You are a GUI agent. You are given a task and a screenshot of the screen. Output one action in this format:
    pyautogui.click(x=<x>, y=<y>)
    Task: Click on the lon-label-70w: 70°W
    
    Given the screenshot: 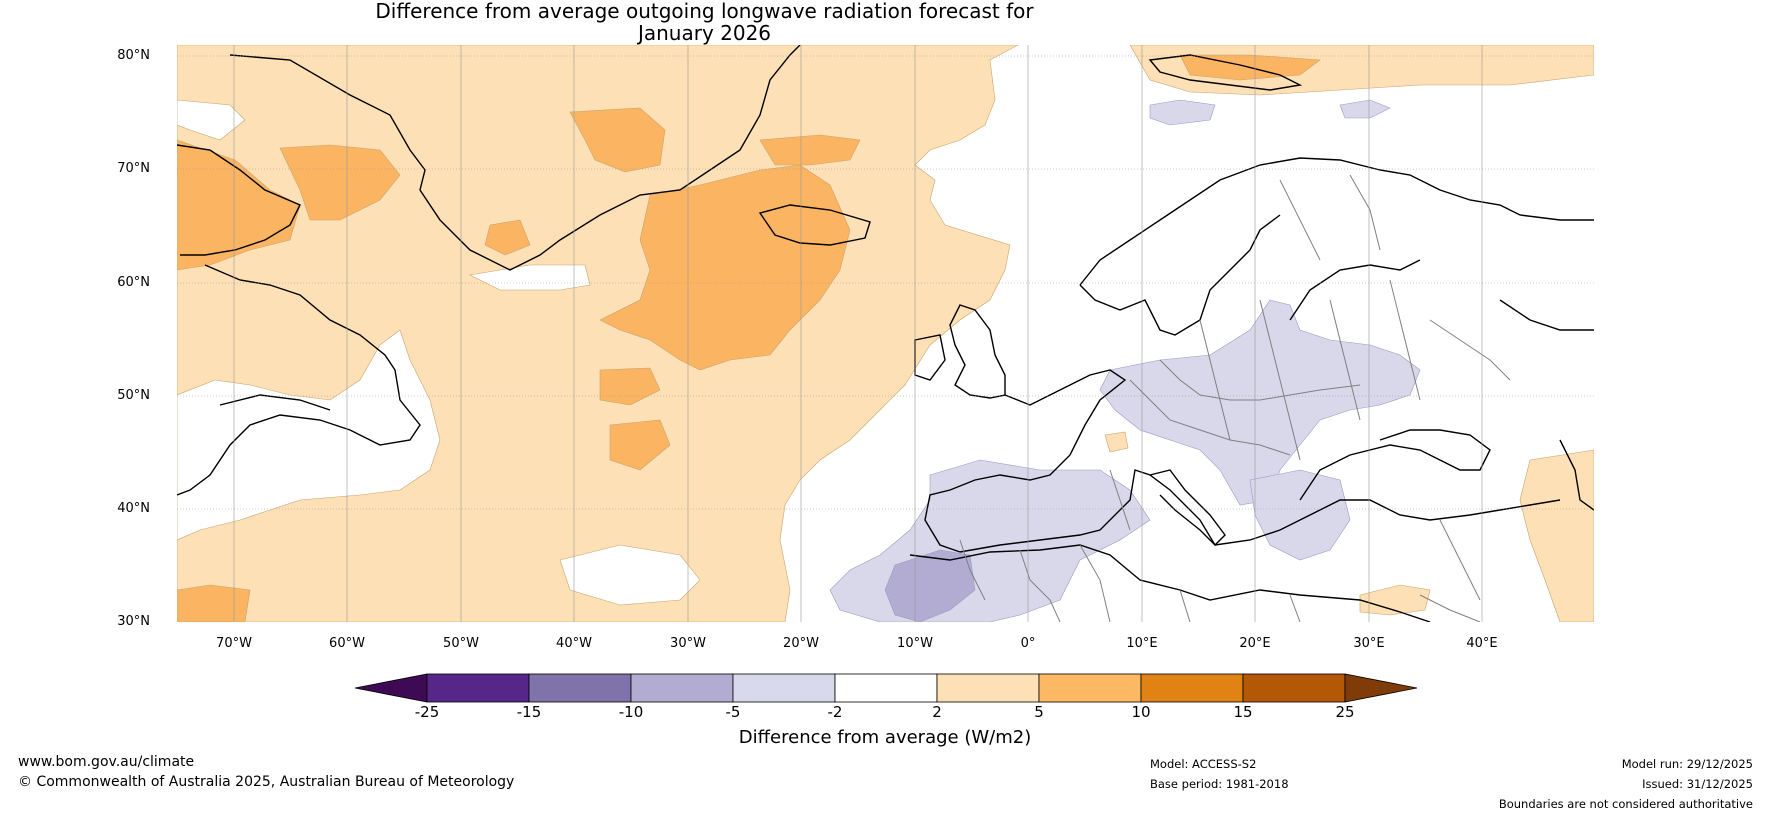 What is the action you would take?
    pyautogui.click(x=234, y=643)
    